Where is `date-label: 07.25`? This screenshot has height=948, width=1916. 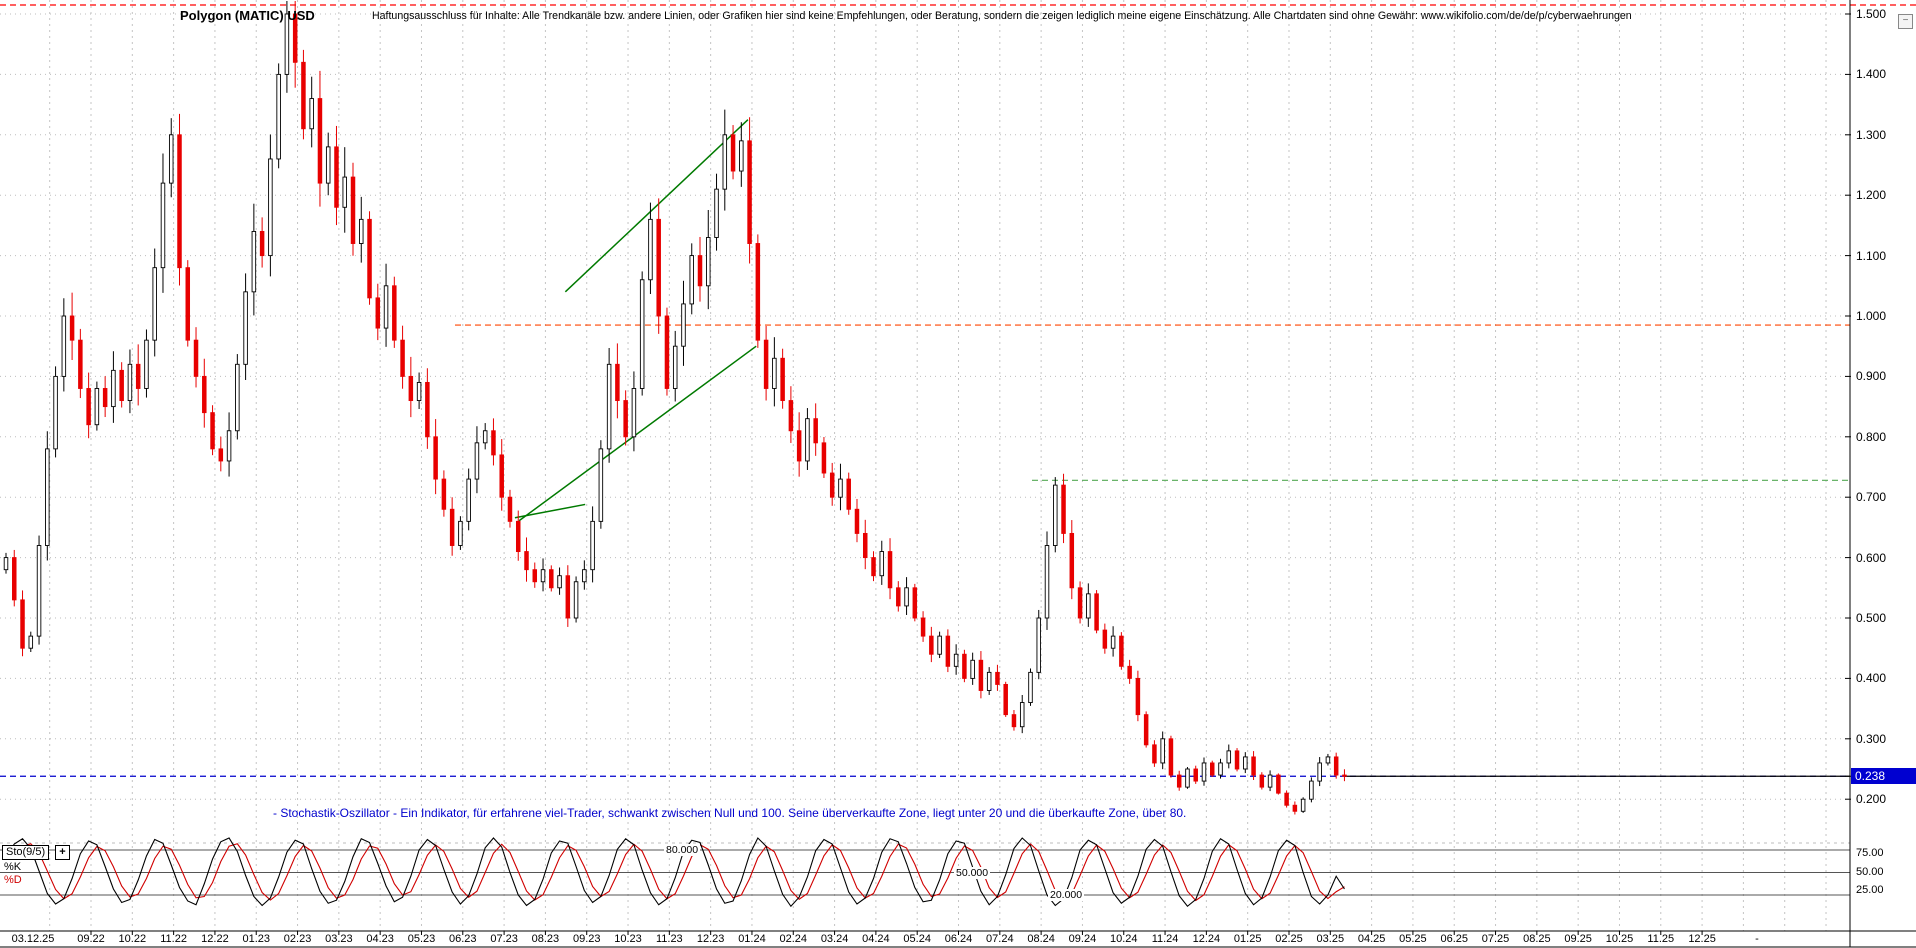 date-label: 07.25 is located at coordinates (1495, 939).